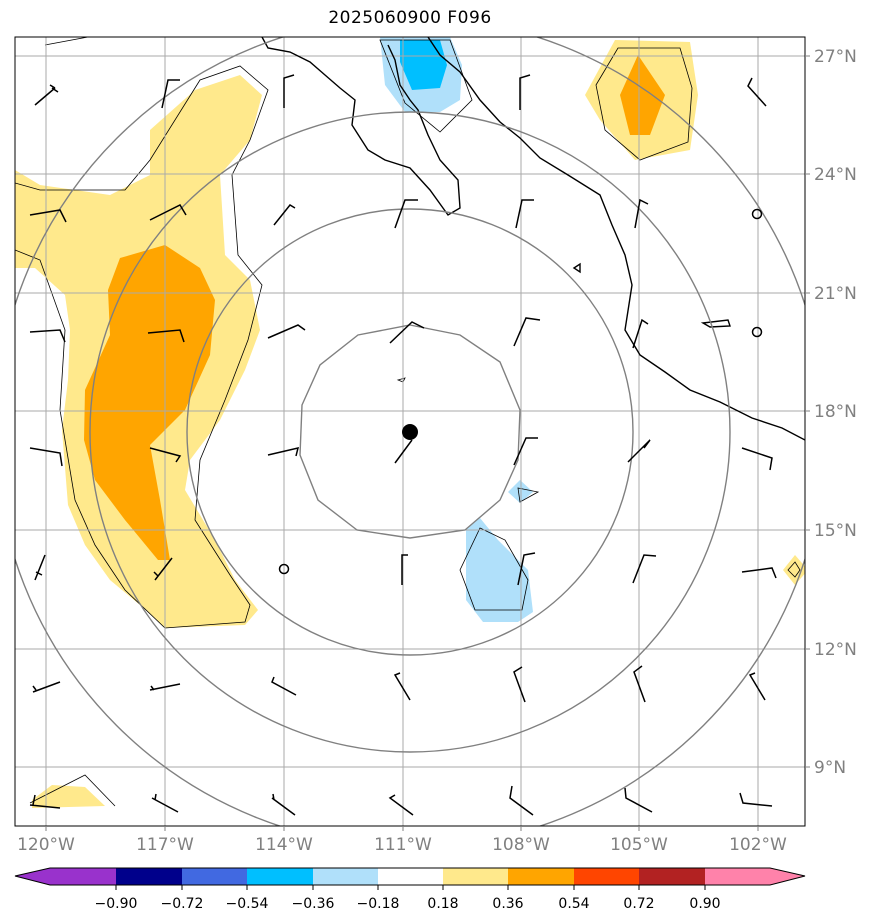  What do you see at coordinates (499, 570) in the screenshot?
I see `blue-patch-south` at bounding box center [499, 570].